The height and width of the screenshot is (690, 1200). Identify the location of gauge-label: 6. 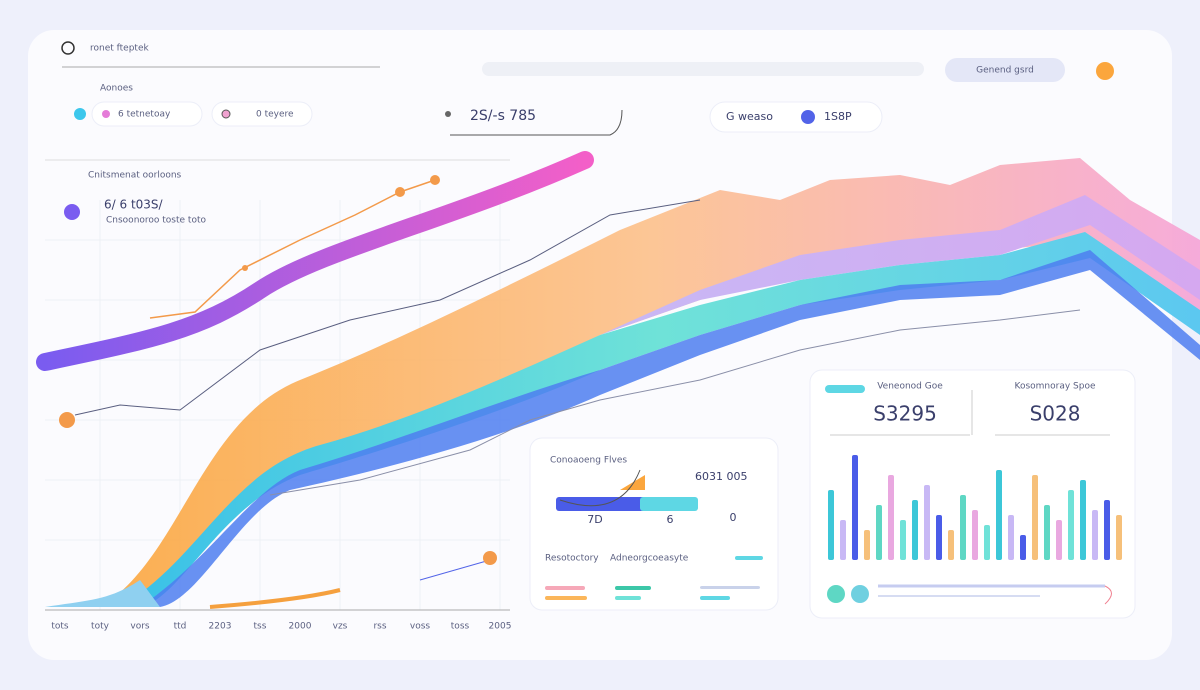
(670, 519).